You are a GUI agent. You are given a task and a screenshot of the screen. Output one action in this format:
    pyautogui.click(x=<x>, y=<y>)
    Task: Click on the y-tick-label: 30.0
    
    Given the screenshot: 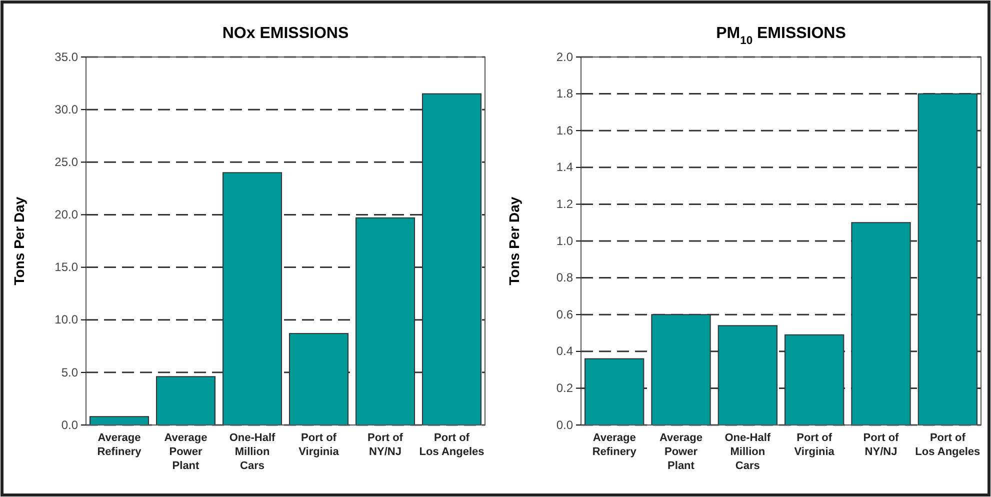 What is the action you would take?
    pyautogui.click(x=66, y=109)
    